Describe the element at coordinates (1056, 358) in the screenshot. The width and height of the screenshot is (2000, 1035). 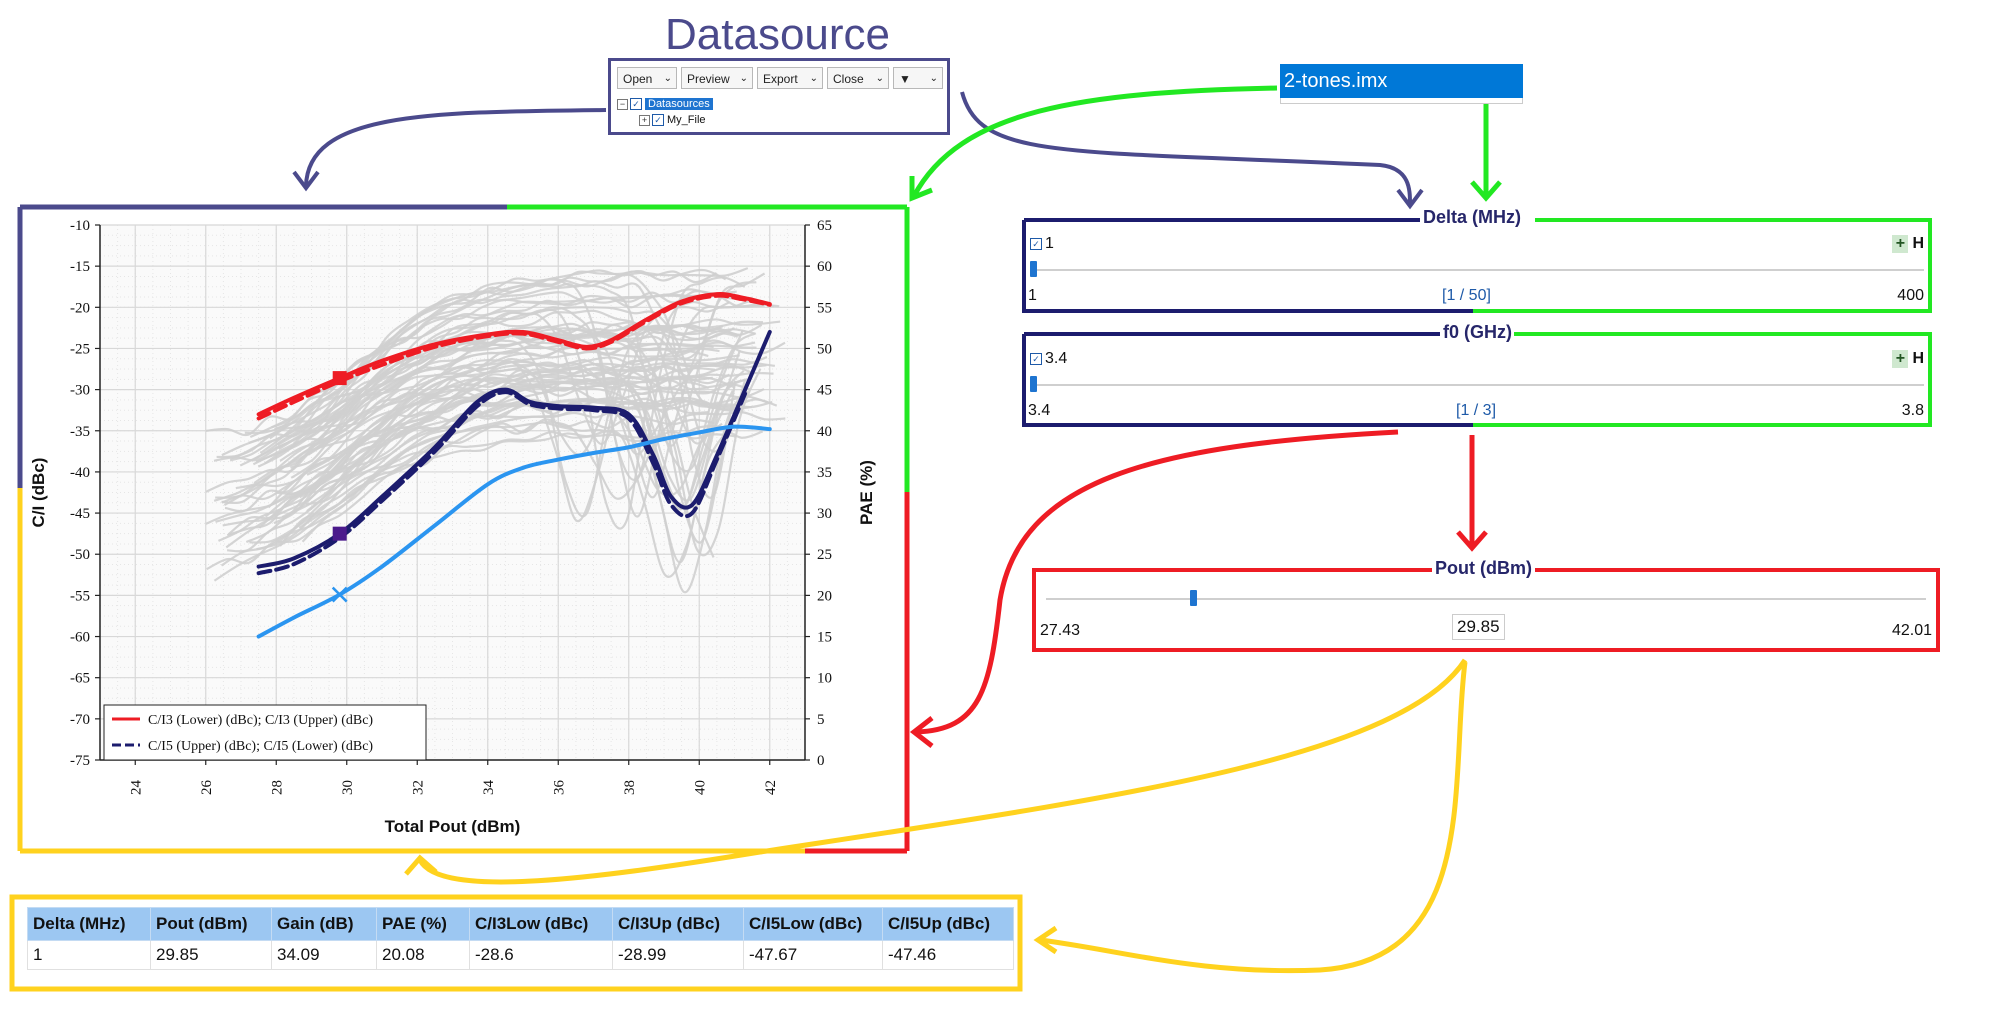
I see `f0-checked-value: 3.4` at that location.